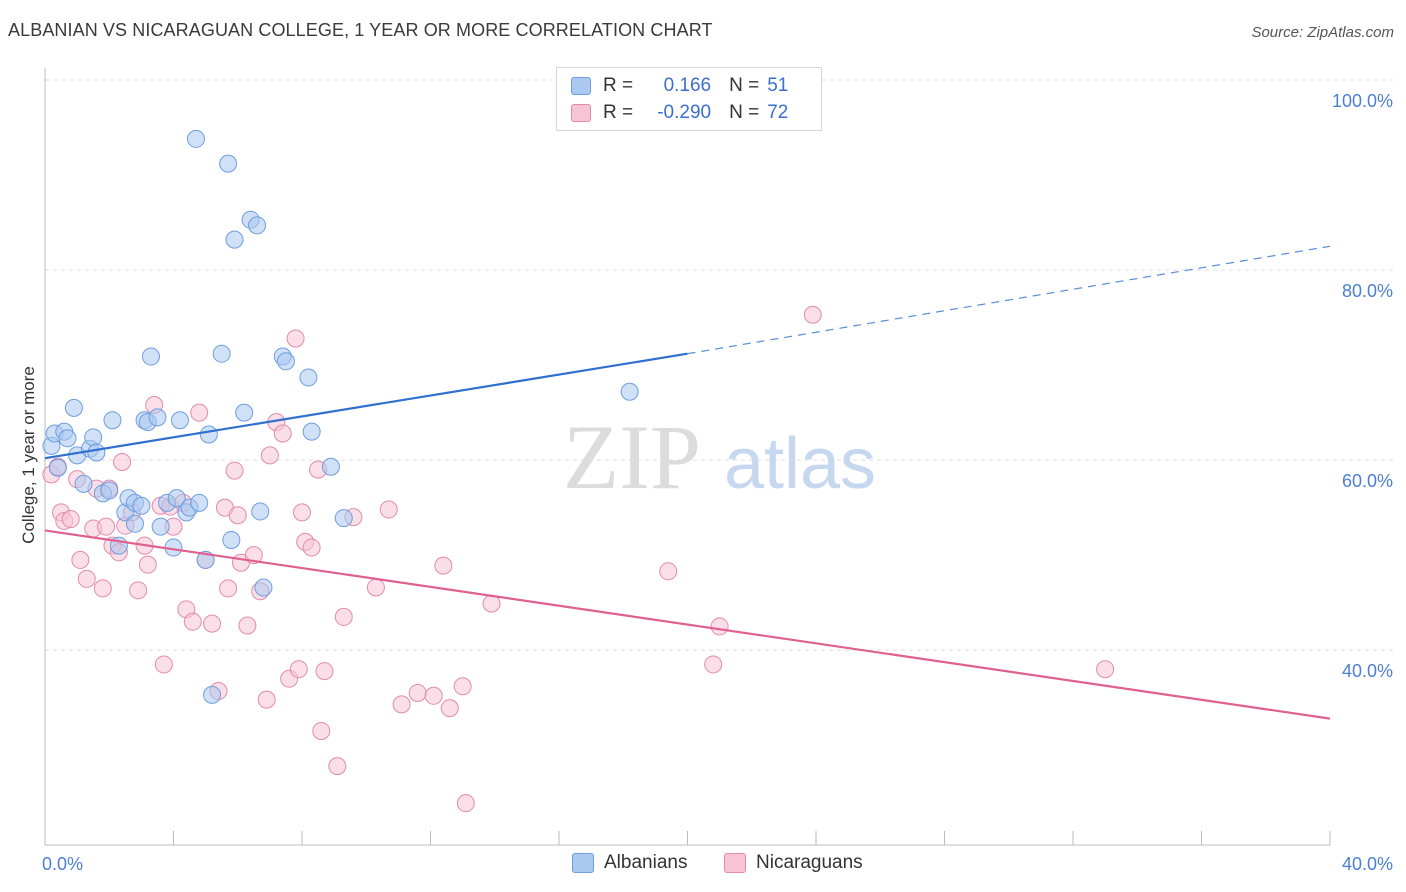  What do you see at coordinates (800, 464) in the screenshot?
I see `watermark-atlas: atlas` at bounding box center [800, 464].